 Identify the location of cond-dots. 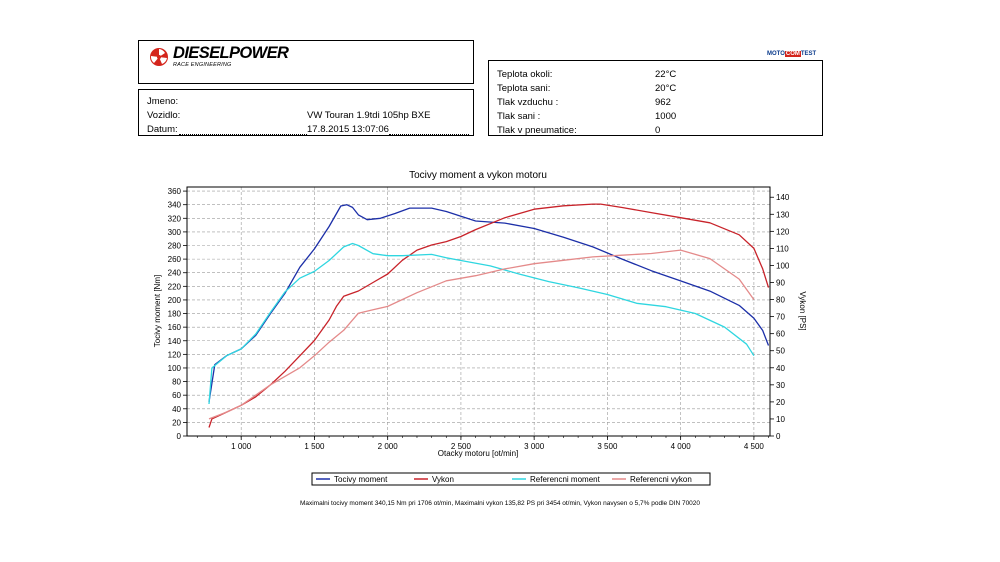
(620, 135).